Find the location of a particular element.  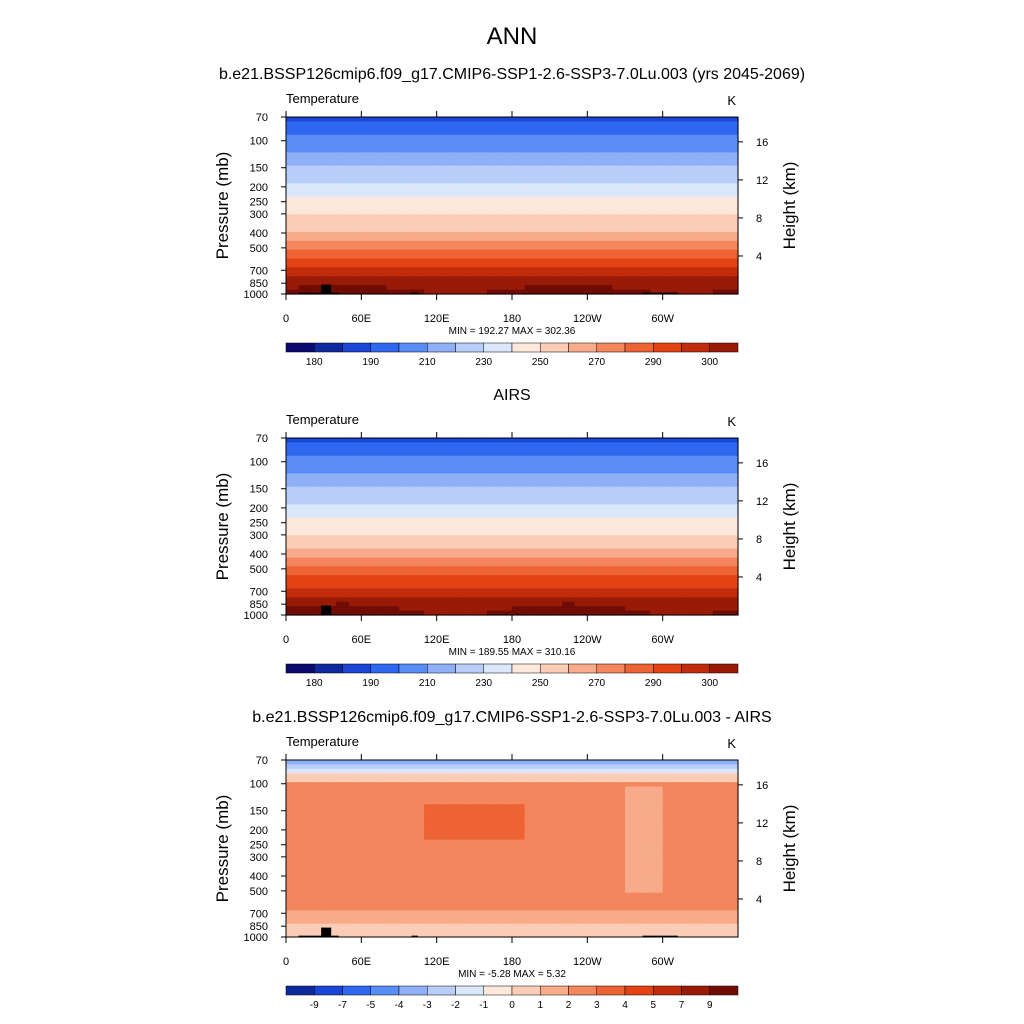

colorbar-swatch is located at coordinates (498, 668).